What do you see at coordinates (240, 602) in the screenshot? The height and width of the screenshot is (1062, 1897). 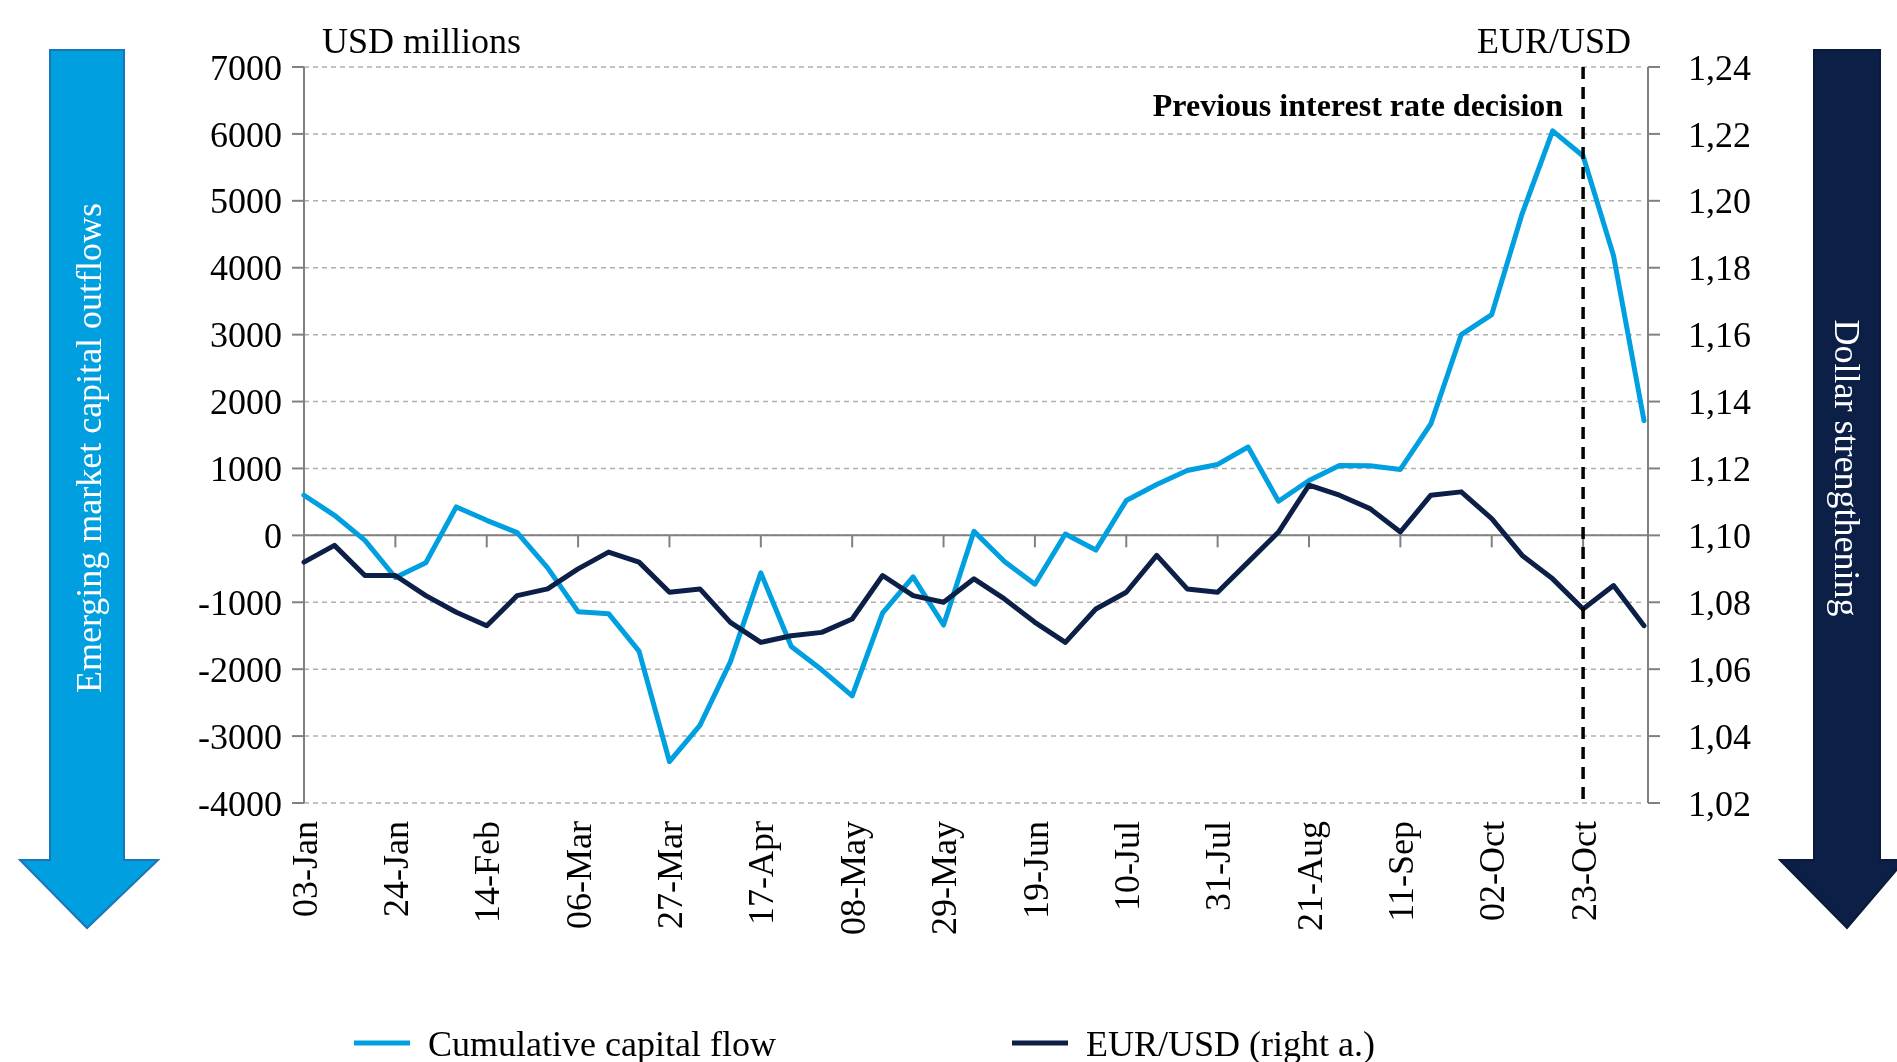 I see `y-tick-label: -1000` at bounding box center [240, 602].